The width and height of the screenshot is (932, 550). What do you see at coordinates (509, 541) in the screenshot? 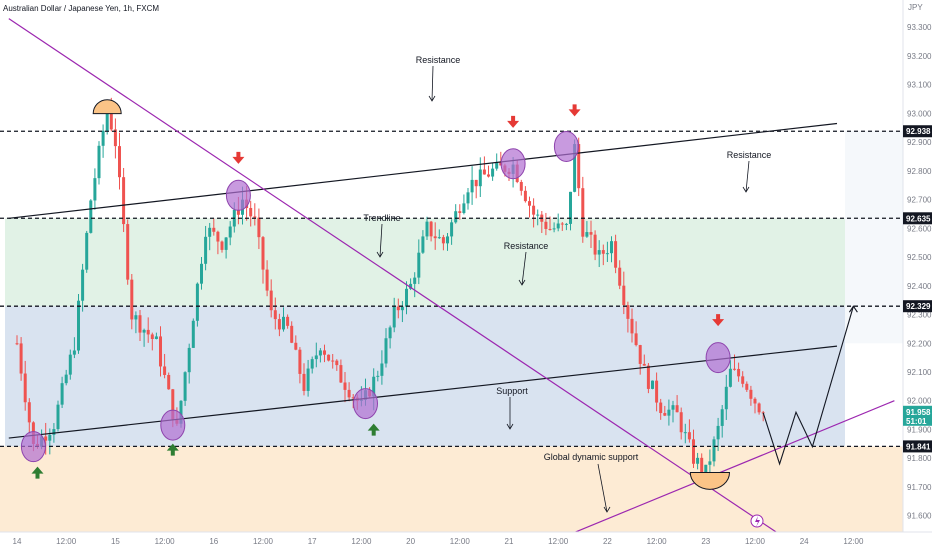
I see `time-axis-tick: 21` at bounding box center [509, 541].